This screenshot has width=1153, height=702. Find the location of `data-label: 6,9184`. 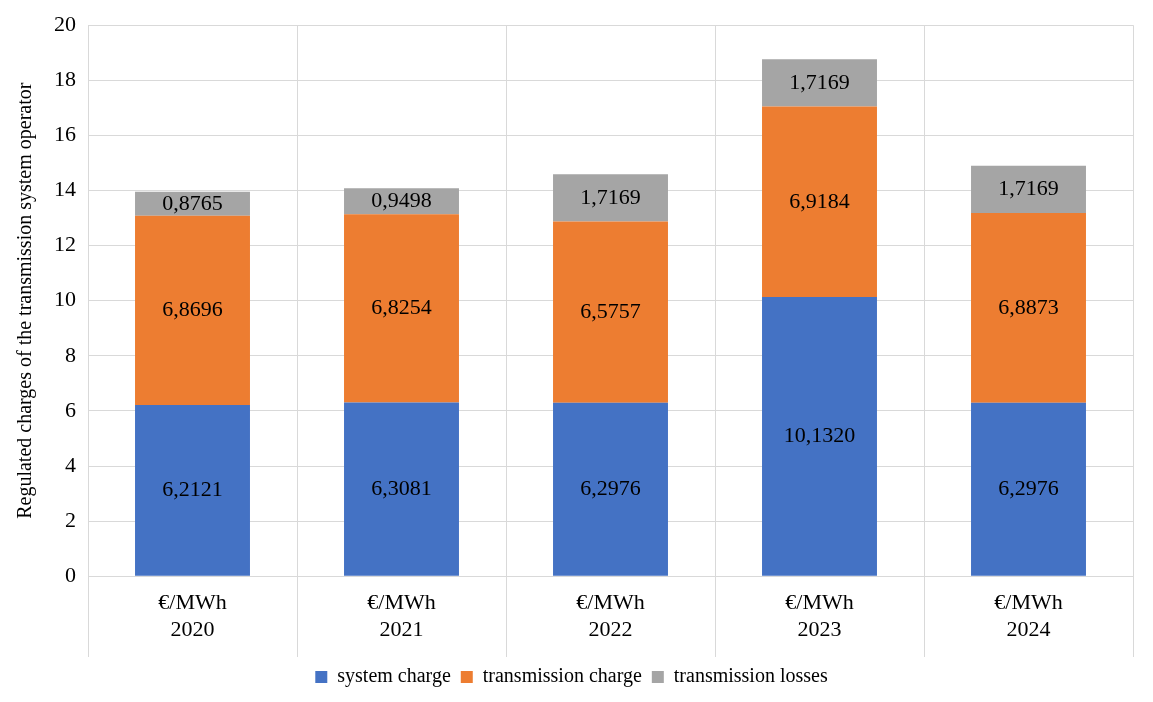

data-label: 6,9184 is located at coordinates (819, 200).